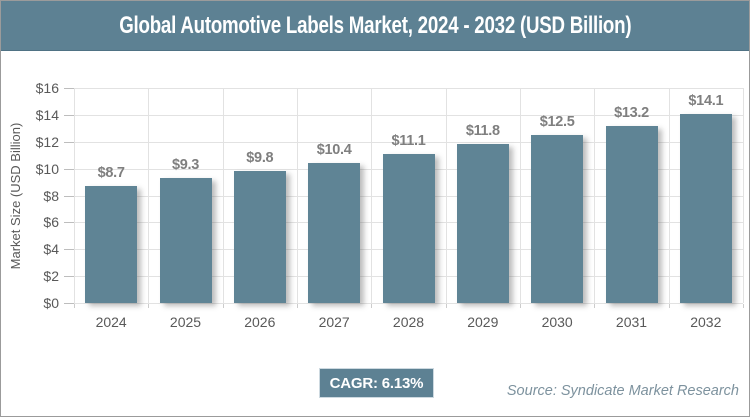  Describe the element at coordinates (47, 114) in the screenshot. I see `y-tick-label: $14` at that location.